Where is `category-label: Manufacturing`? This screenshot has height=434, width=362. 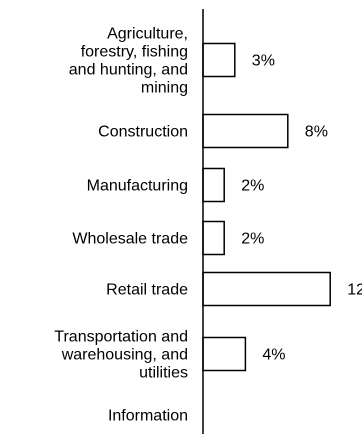
category-label: Manufacturing is located at coordinates (137, 186).